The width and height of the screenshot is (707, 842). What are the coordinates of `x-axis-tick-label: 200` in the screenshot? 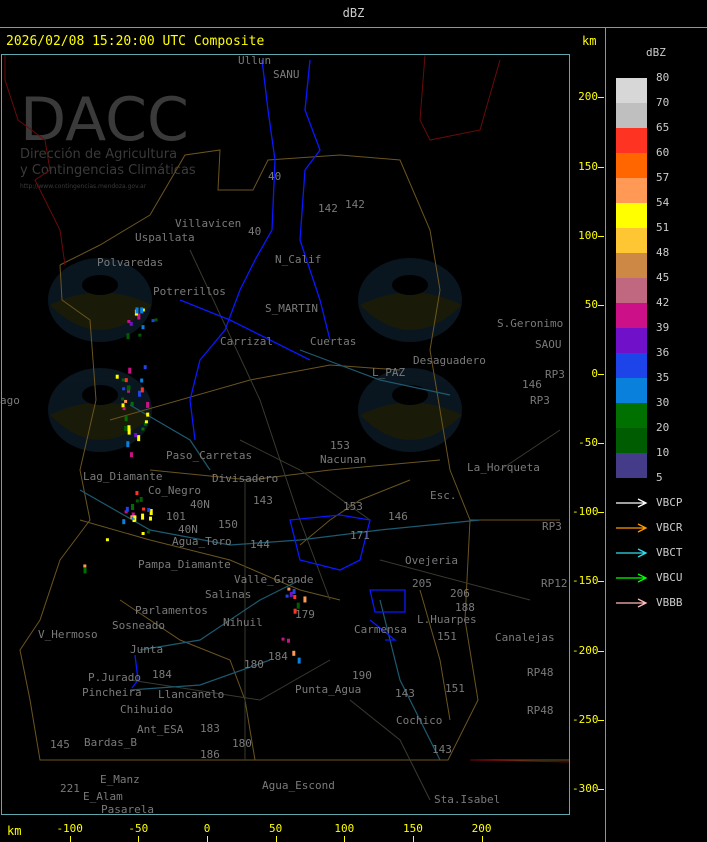 It's located at (481, 828).